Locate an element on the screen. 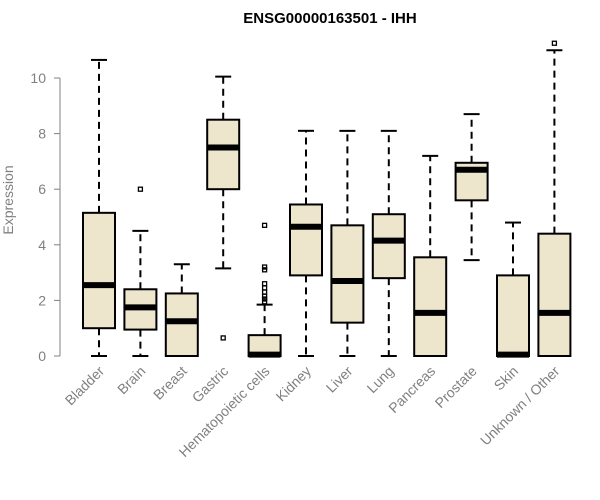  category-label: Brain is located at coordinates (131, 380).